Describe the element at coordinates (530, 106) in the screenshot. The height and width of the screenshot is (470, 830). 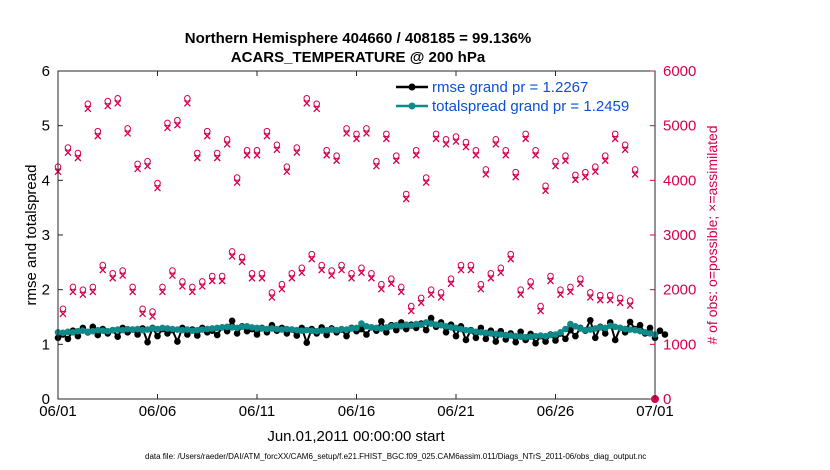
I see `legend-label-spread: totalspread grand pr = 1.2459` at that location.